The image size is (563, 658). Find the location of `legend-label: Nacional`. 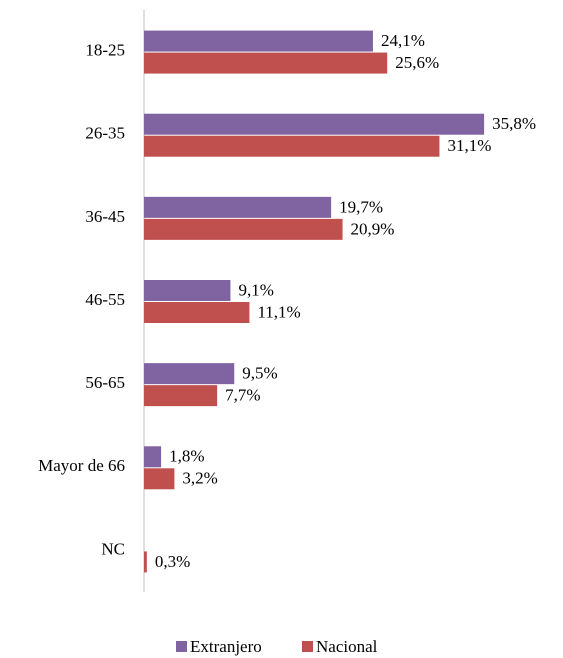

legend-label: Nacional is located at coordinates (347, 646).